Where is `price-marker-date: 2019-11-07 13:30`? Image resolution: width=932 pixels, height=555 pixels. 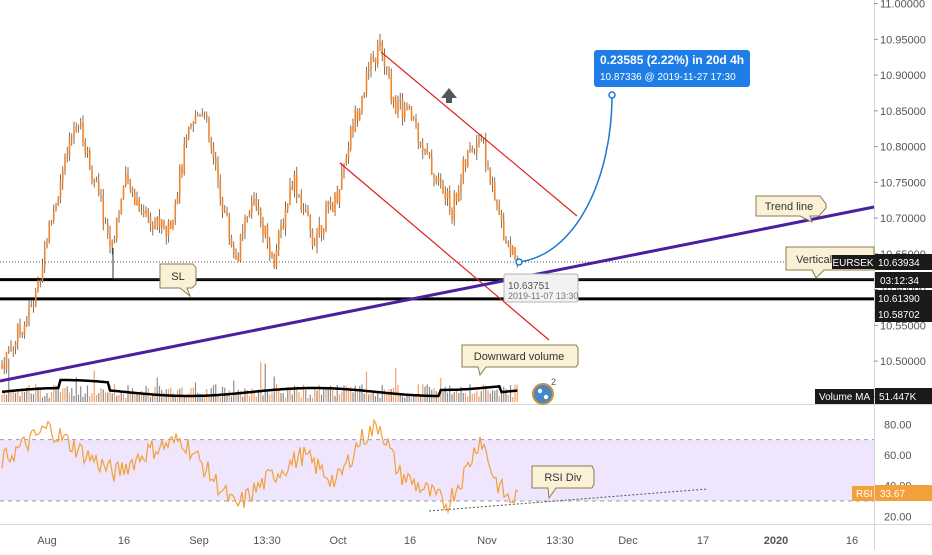
price-marker-date: 2019-11-07 13:30 is located at coordinates (543, 296).